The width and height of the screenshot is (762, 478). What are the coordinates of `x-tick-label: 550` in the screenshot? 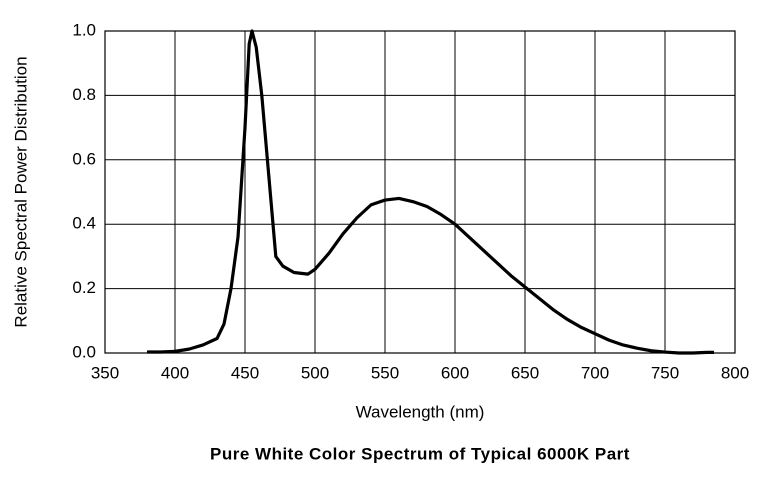 It's located at (385, 372).